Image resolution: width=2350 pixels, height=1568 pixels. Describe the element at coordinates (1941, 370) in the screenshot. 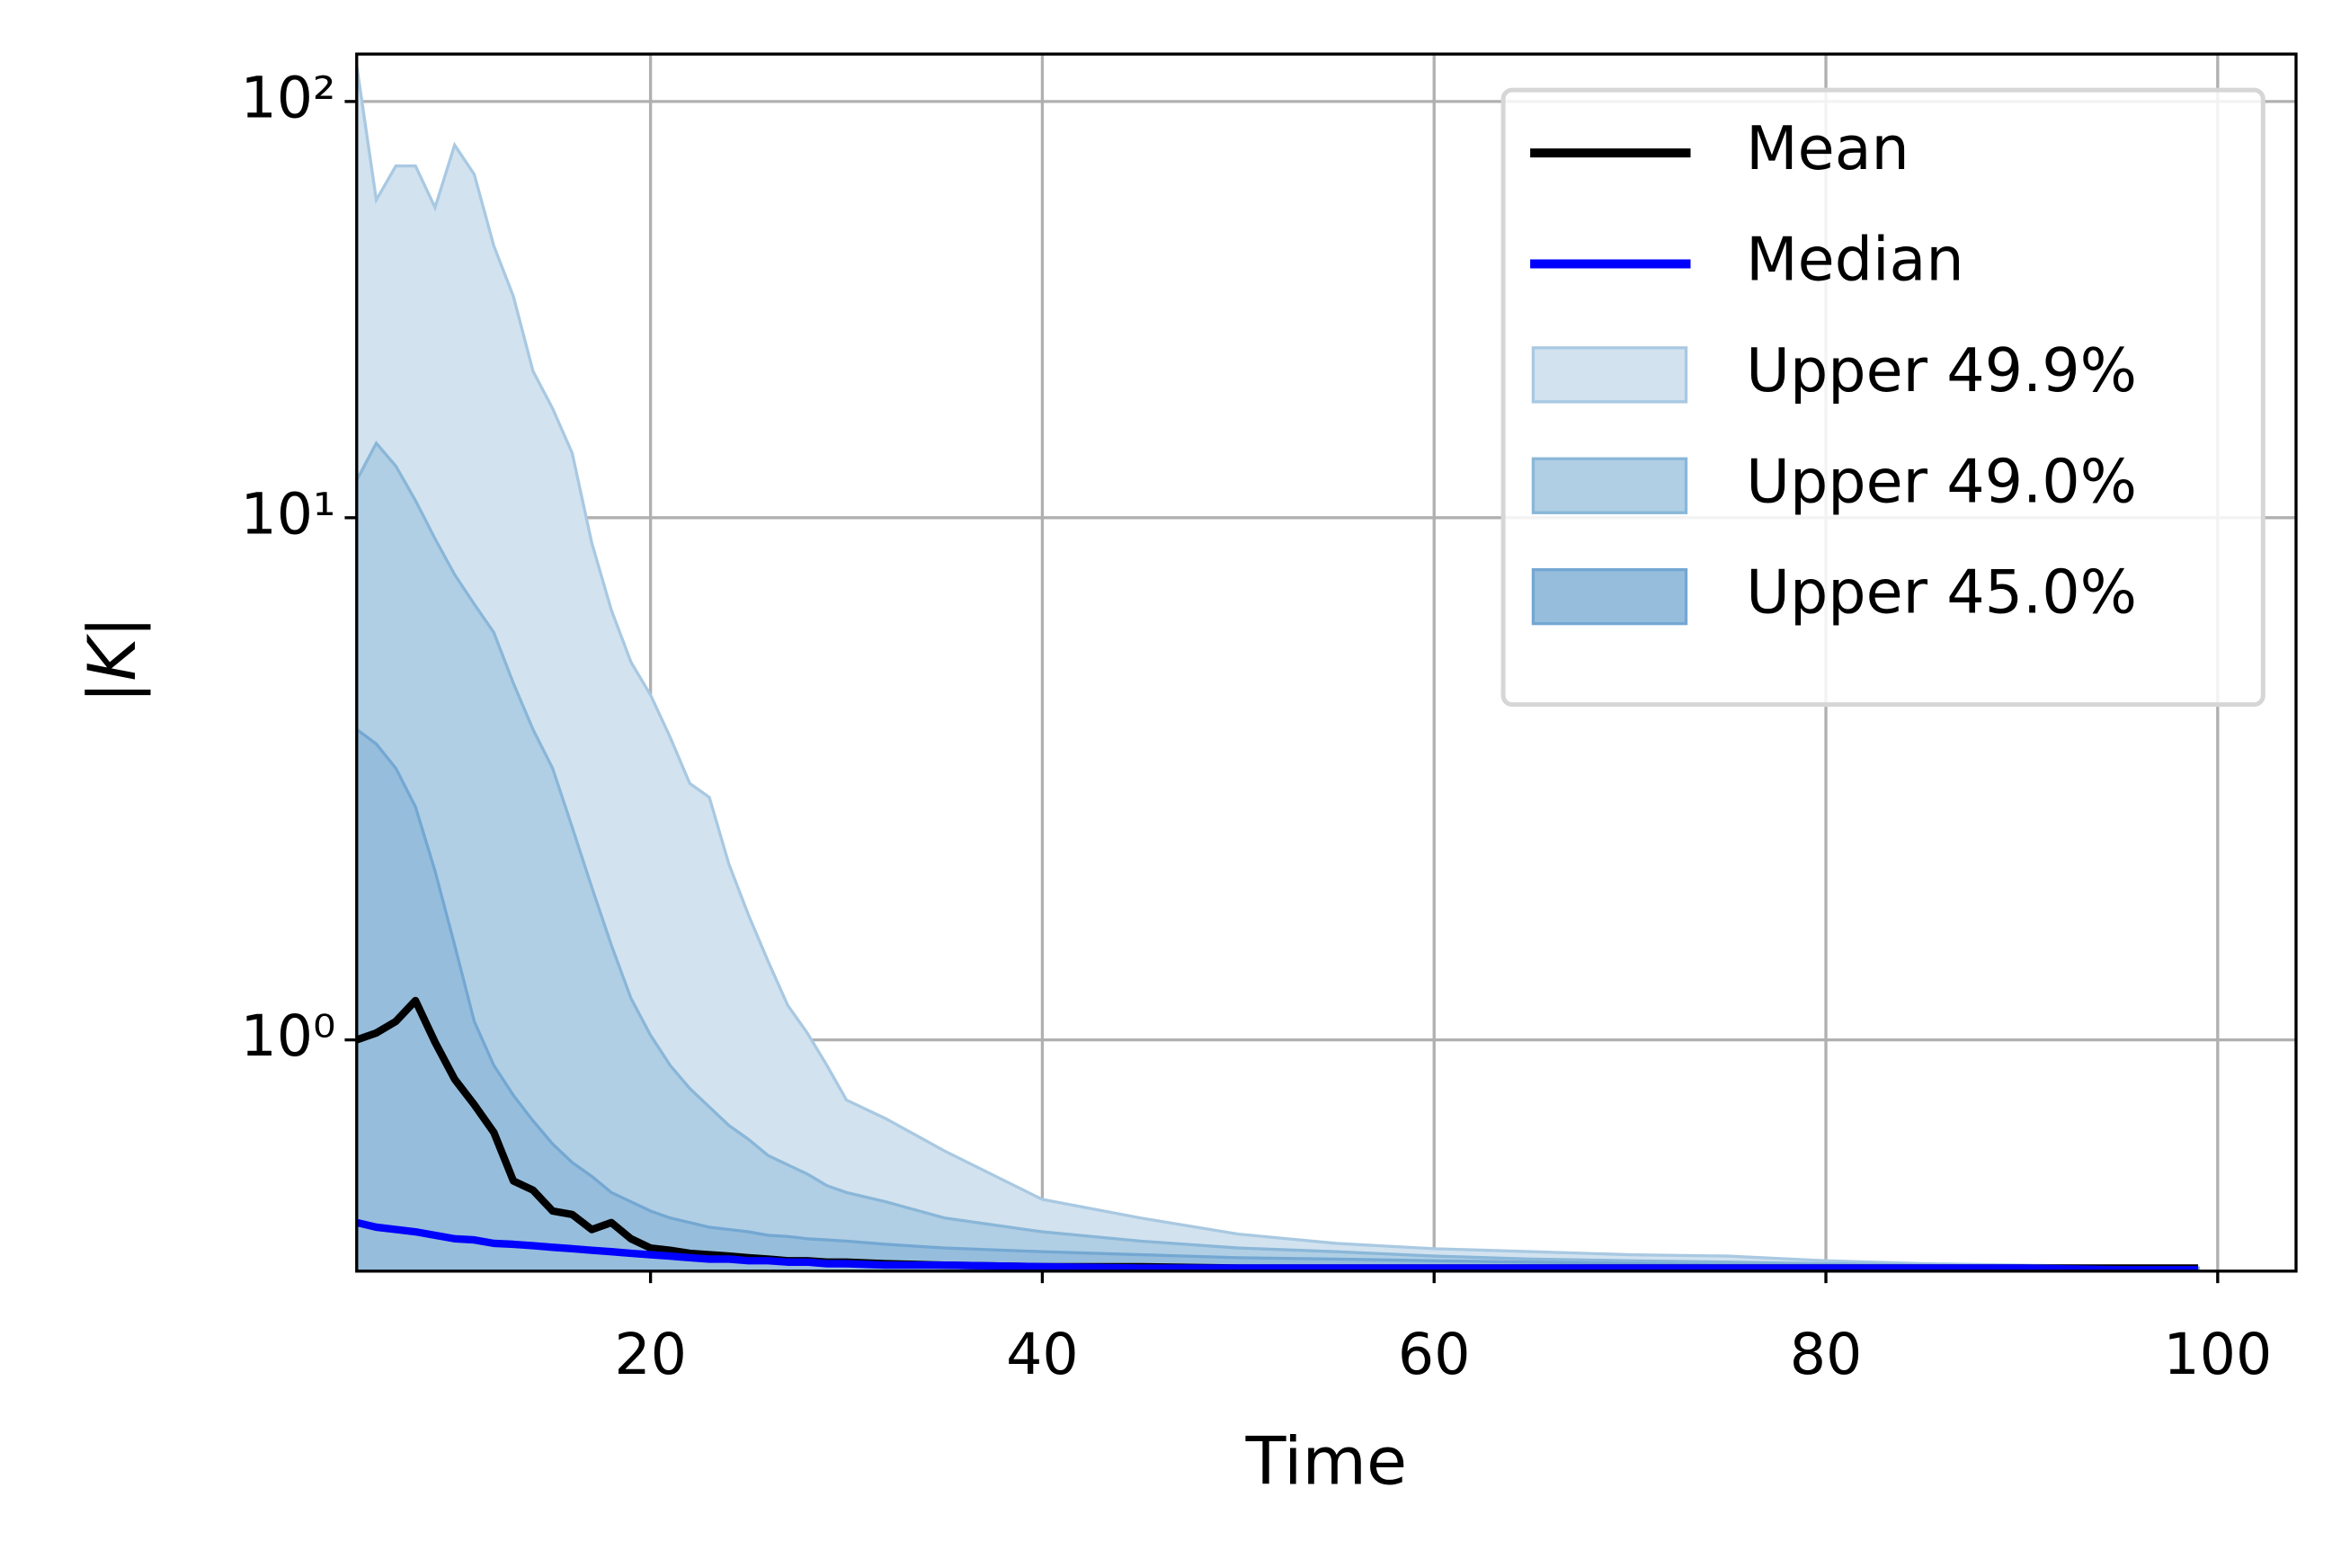

I see `legend-label: Upper 49.9%` at that location.